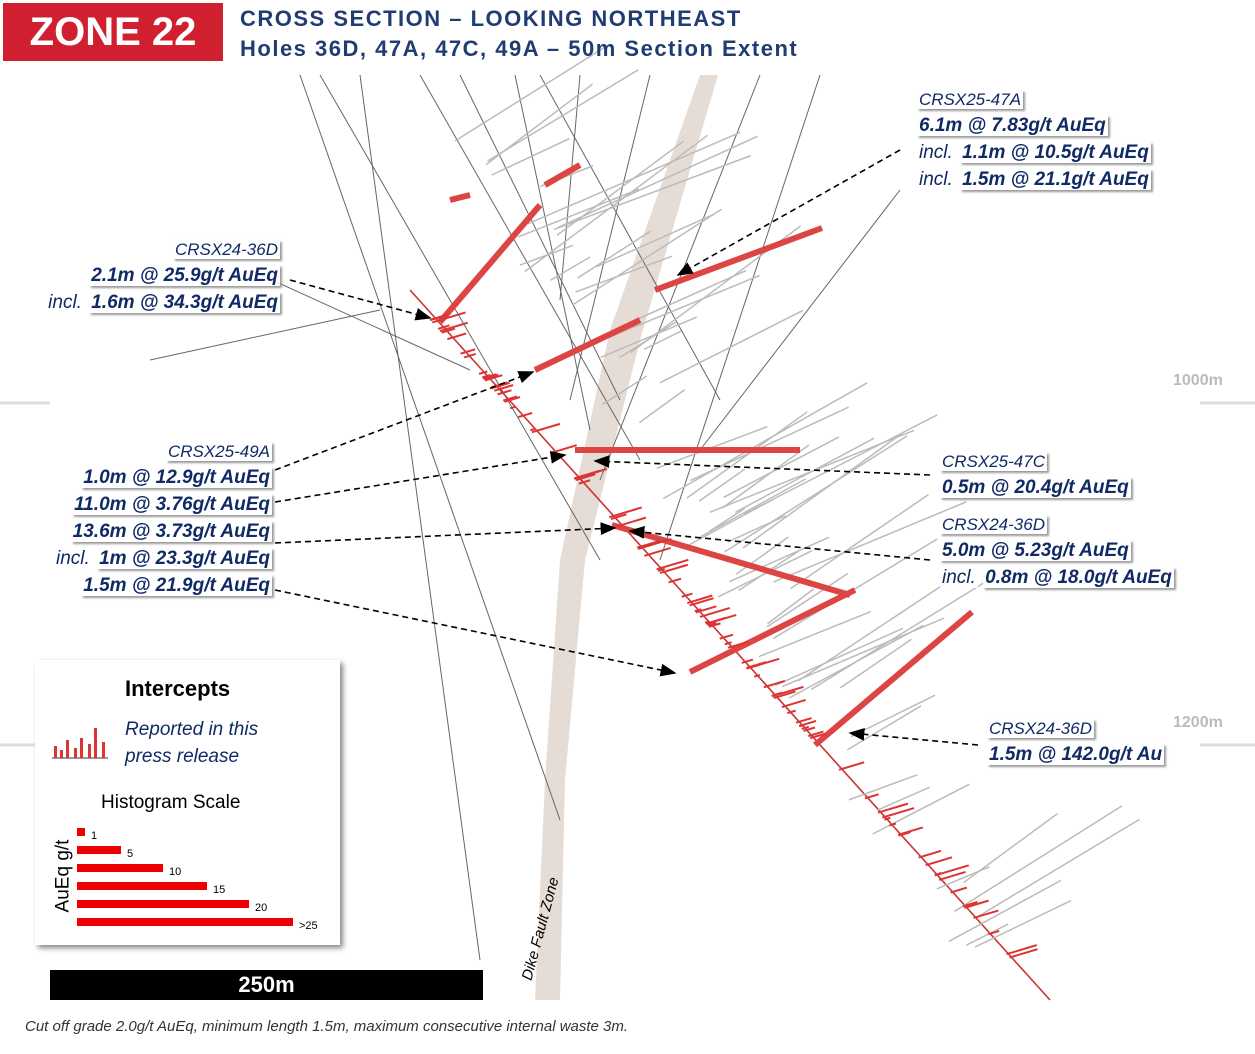 The image size is (1255, 1054). I want to click on intercept-line: 2.1m @ 25.9g/t AuEq, so click(163, 275).